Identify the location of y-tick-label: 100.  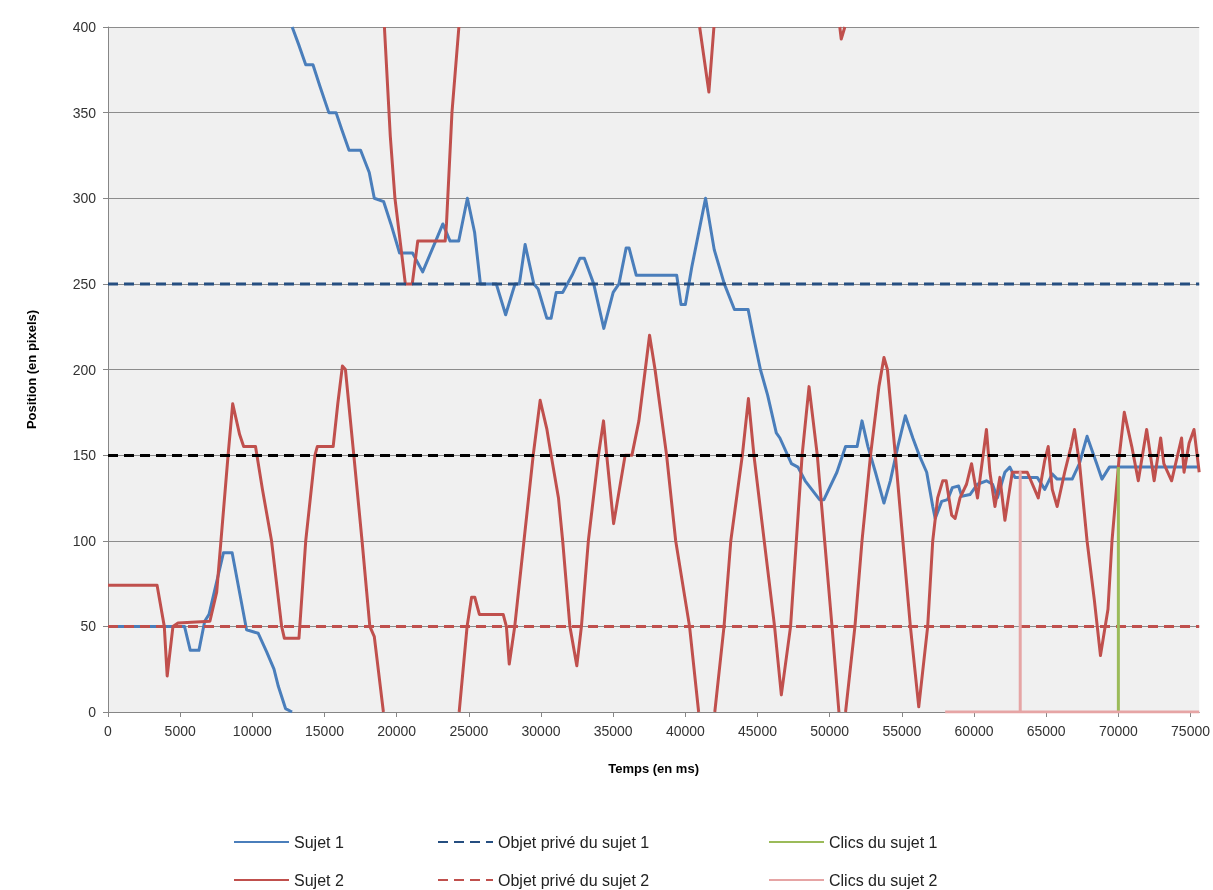
(84, 540).